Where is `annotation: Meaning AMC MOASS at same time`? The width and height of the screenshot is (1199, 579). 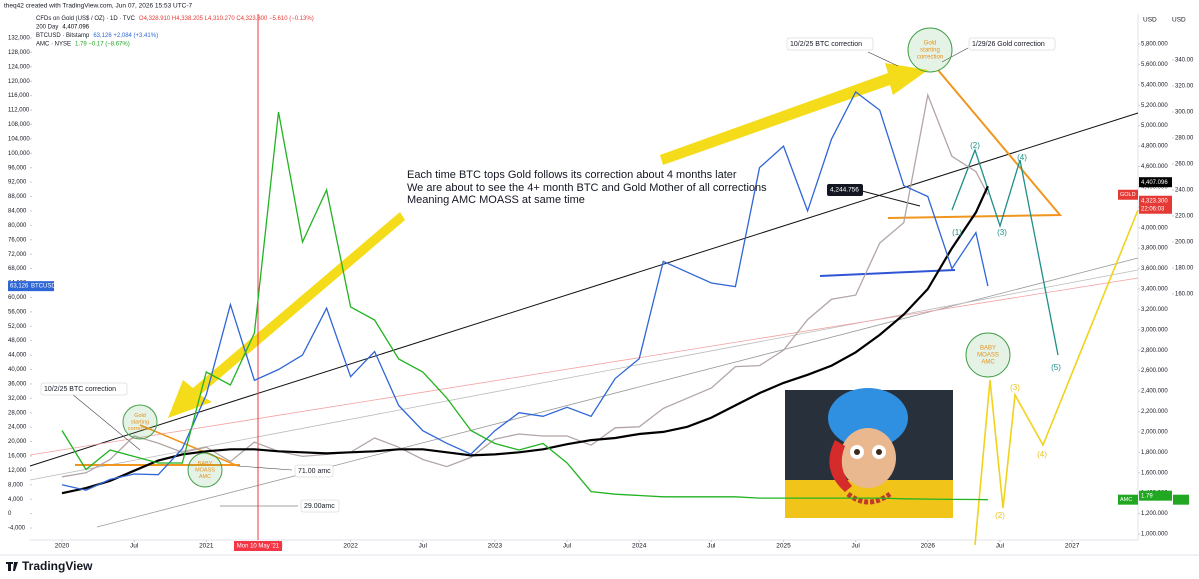
annotation: Meaning AMC MOASS at same time is located at coordinates (496, 200).